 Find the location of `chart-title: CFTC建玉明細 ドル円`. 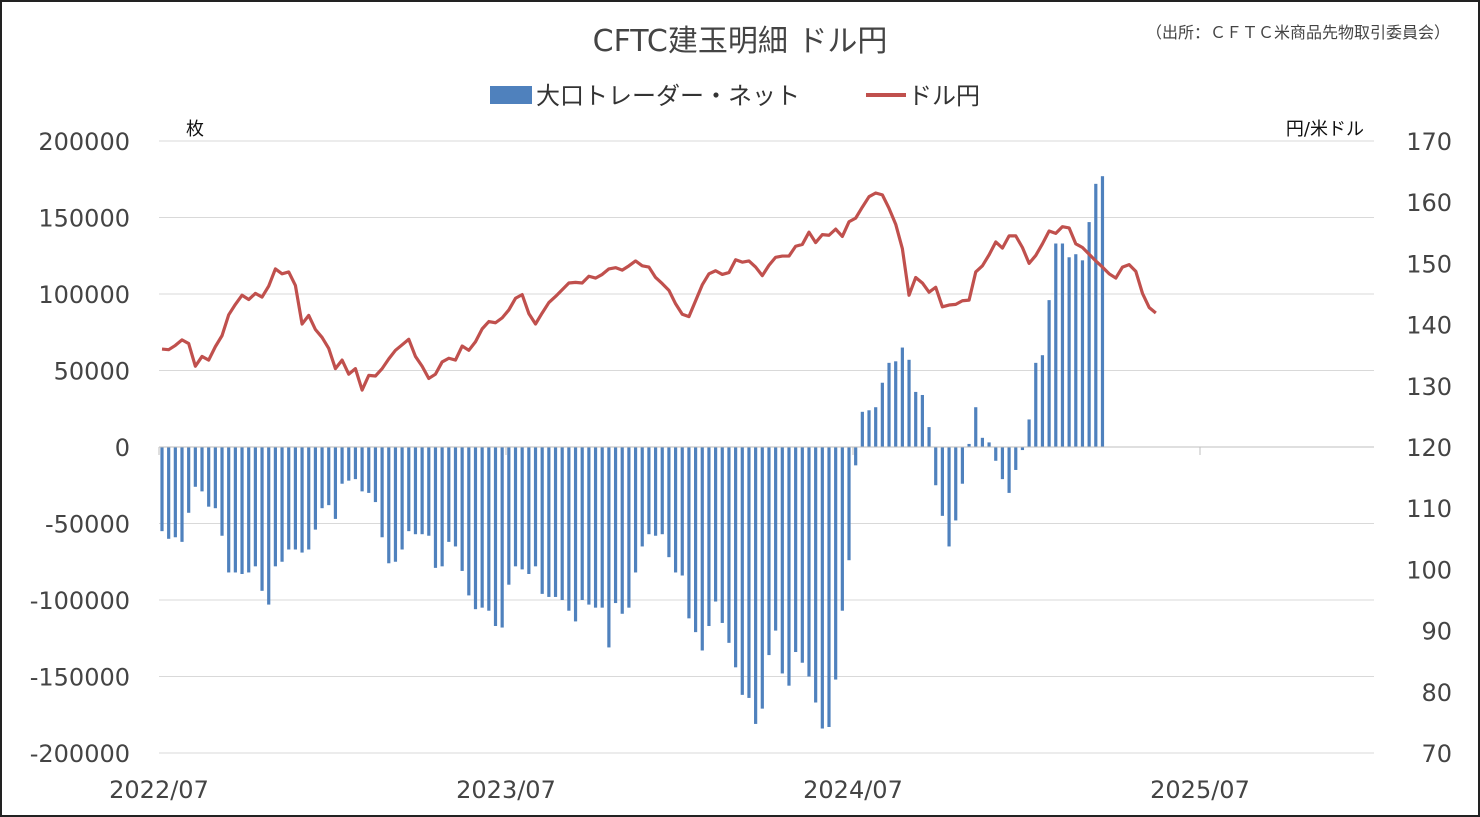

chart-title: CFTC建玉明細 ドル円 is located at coordinates (740, 41).